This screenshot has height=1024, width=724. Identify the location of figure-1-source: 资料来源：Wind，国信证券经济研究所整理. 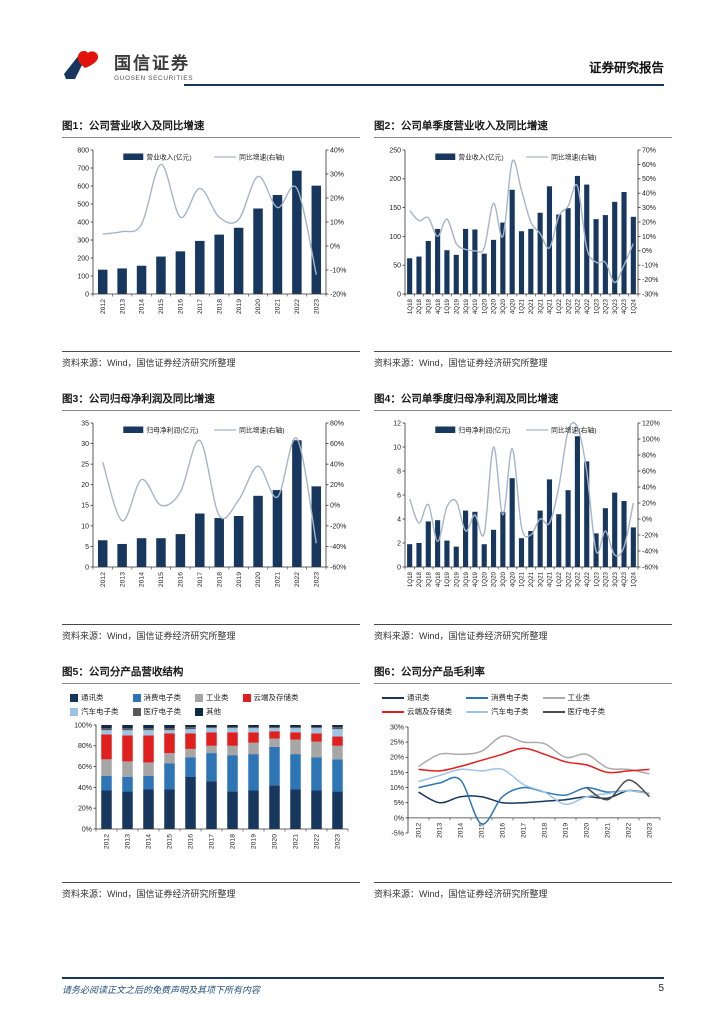
(149, 363).